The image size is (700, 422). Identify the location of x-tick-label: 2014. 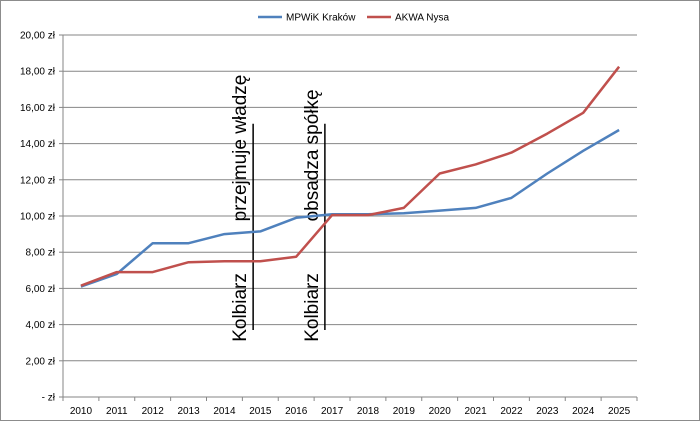
(224, 411).